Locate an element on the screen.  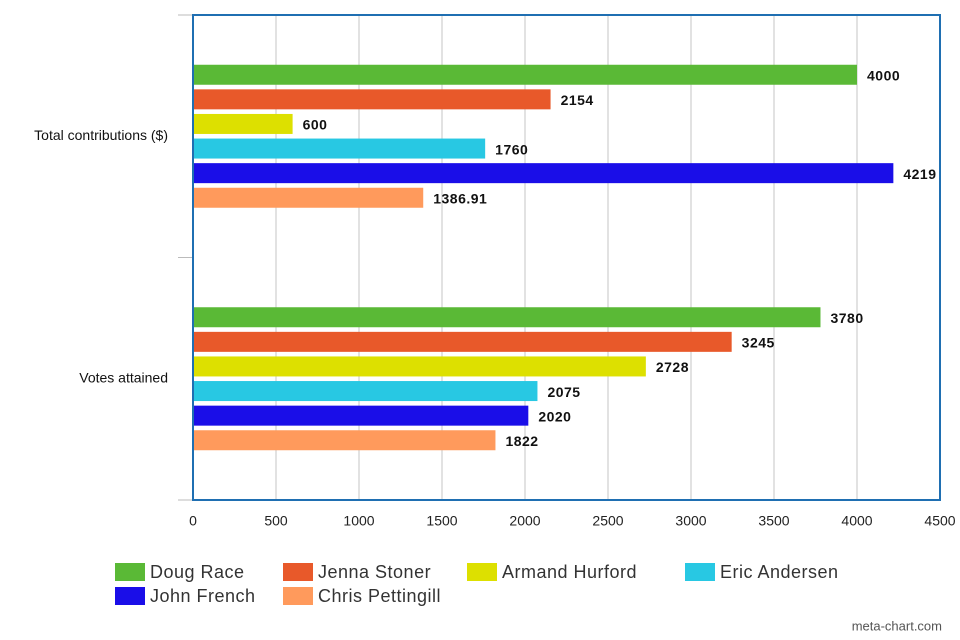
value-label: 3780 is located at coordinates (846, 318).